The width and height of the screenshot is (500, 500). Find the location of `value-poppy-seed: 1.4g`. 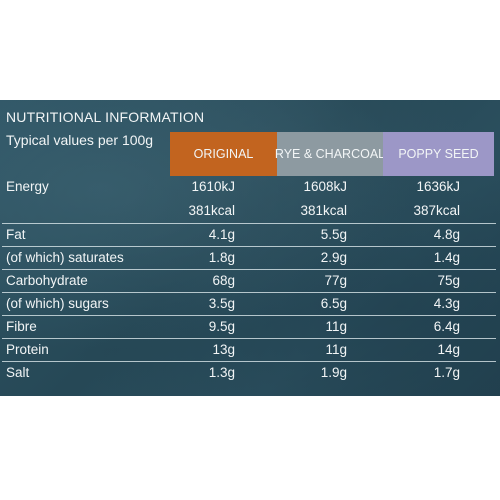

value-poppy-seed: 1.4g is located at coordinates (446, 257).